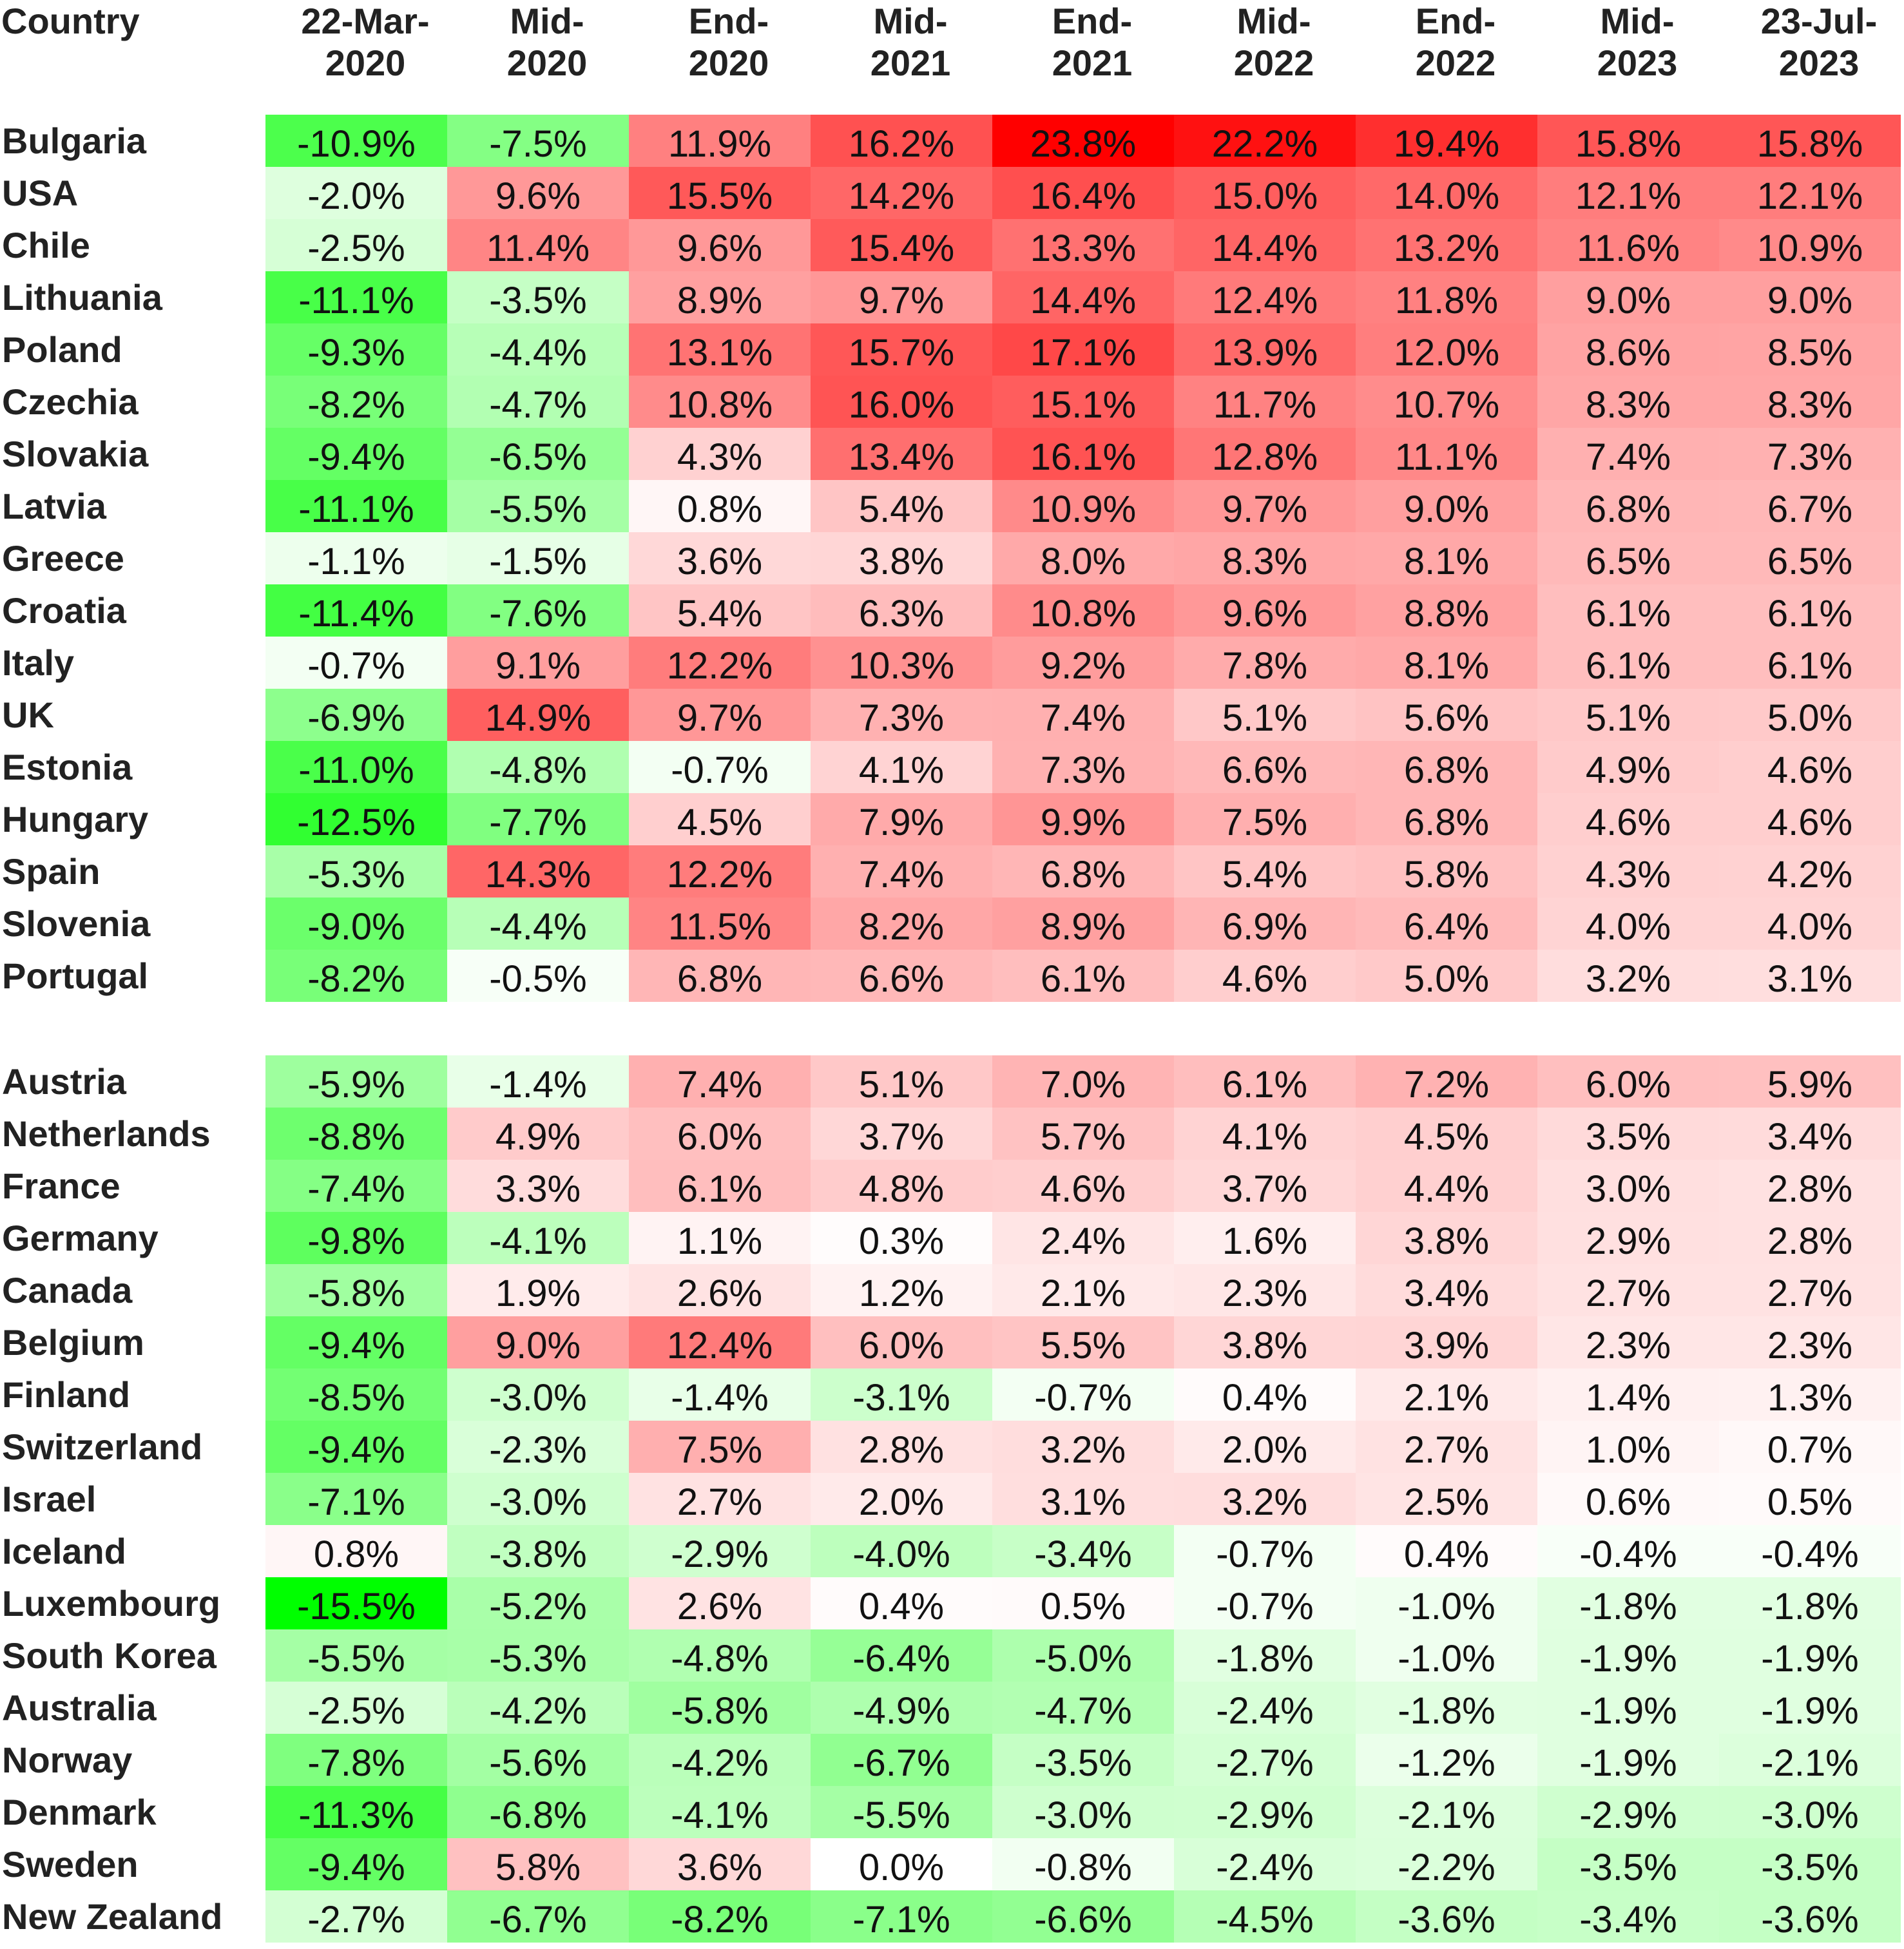 This screenshot has width=1904, height=1949. I want to click on heatmap-cell: 5.4%, so click(720, 610).